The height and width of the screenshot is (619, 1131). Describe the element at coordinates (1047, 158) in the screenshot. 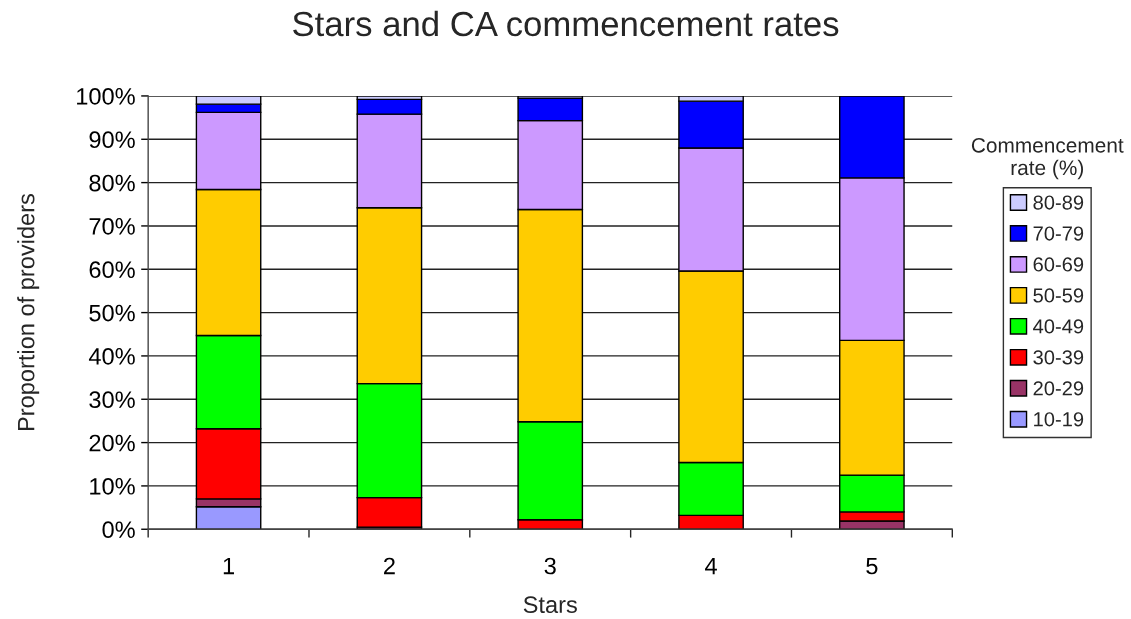

I see `legend-title: Commencement rate (%)` at that location.